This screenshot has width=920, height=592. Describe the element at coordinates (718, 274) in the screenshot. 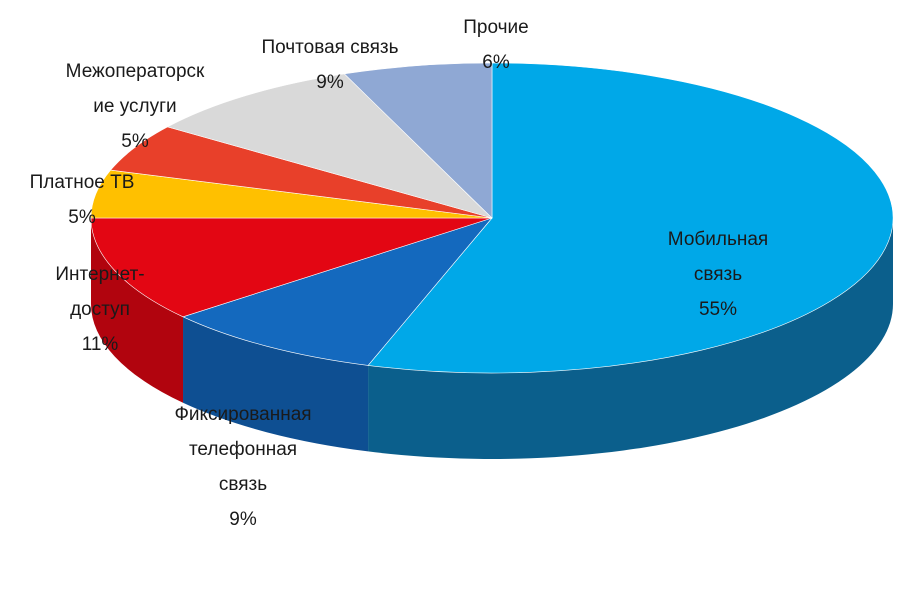

I see `slice-label-0: Мобильная связь 55%` at that location.